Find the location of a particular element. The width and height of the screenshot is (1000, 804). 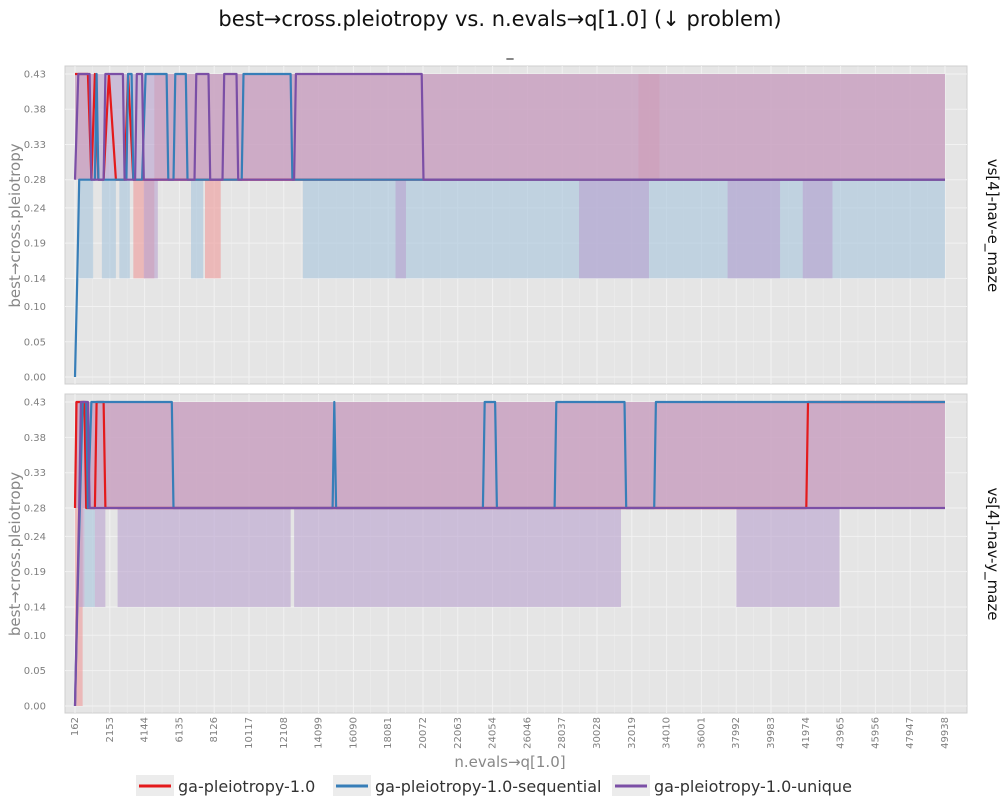

series-line-ga-pleiotropy-1.0-unique is located at coordinates (509, 126).